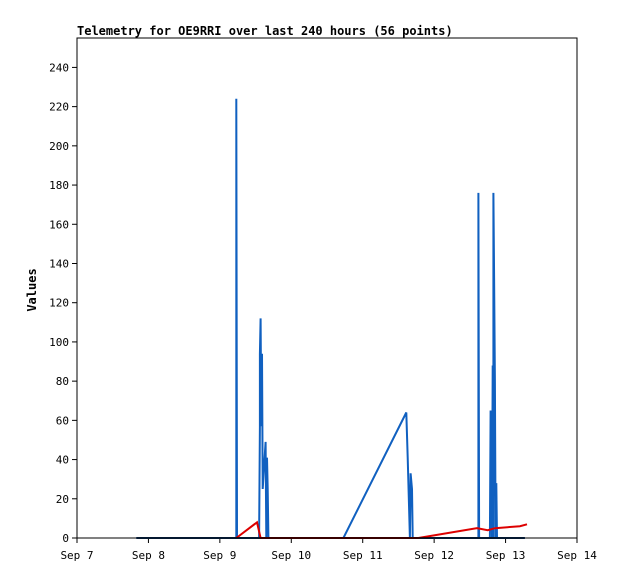 The image size is (618, 579). Describe the element at coordinates (577, 555) in the screenshot. I see `x-tick-label: Sep 14` at that location.